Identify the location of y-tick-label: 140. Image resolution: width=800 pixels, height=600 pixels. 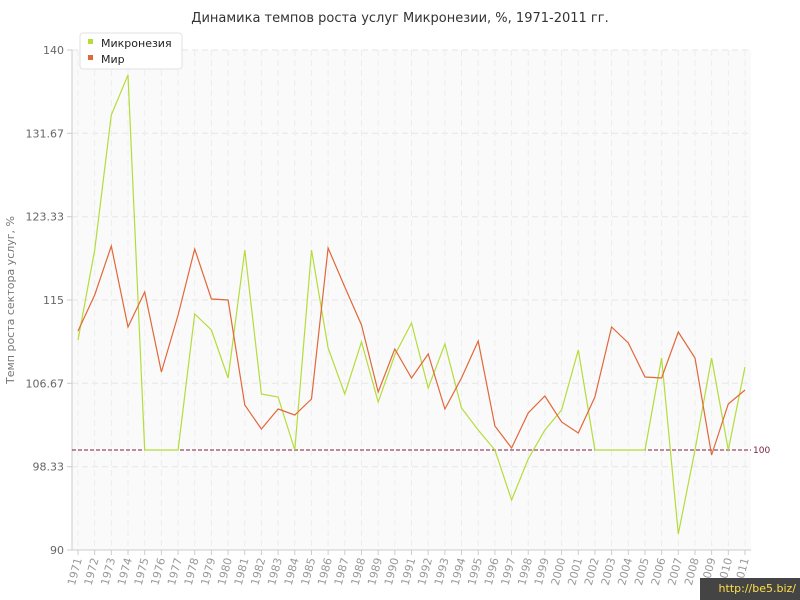
(53, 50).